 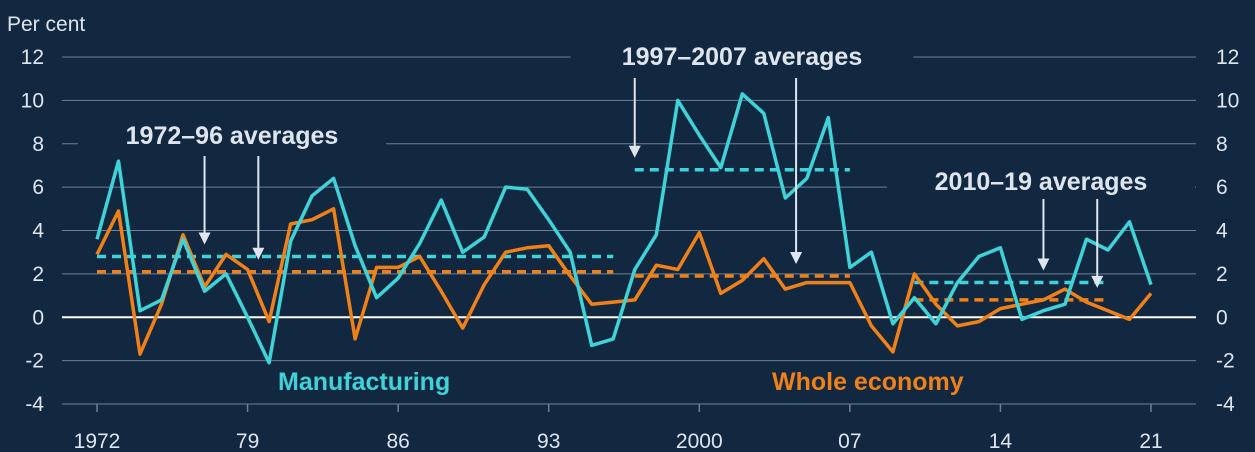 What do you see at coordinates (38, 274) in the screenshot?
I see `y-tick-left-2: 2` at bounding box center [38, 274].